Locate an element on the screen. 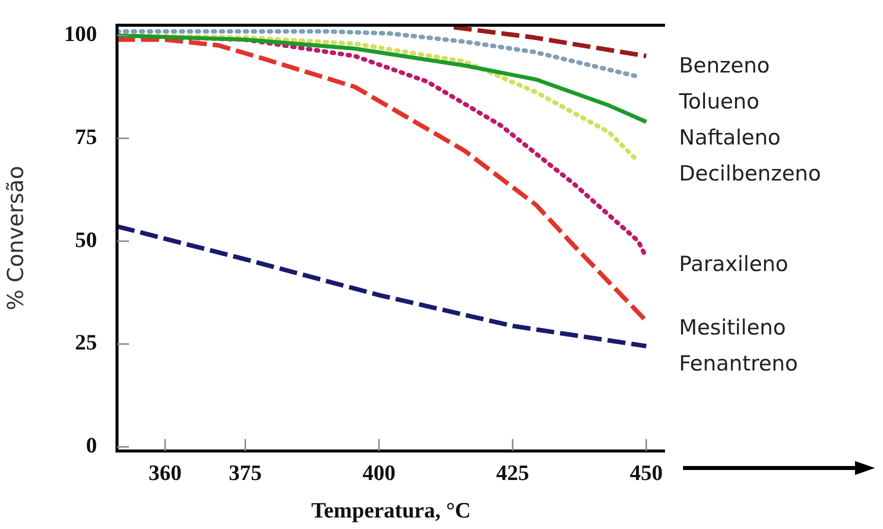 This screenshot has width=883, height=529. series-label: Decilbenzeno is located at coordinates (750, 174).